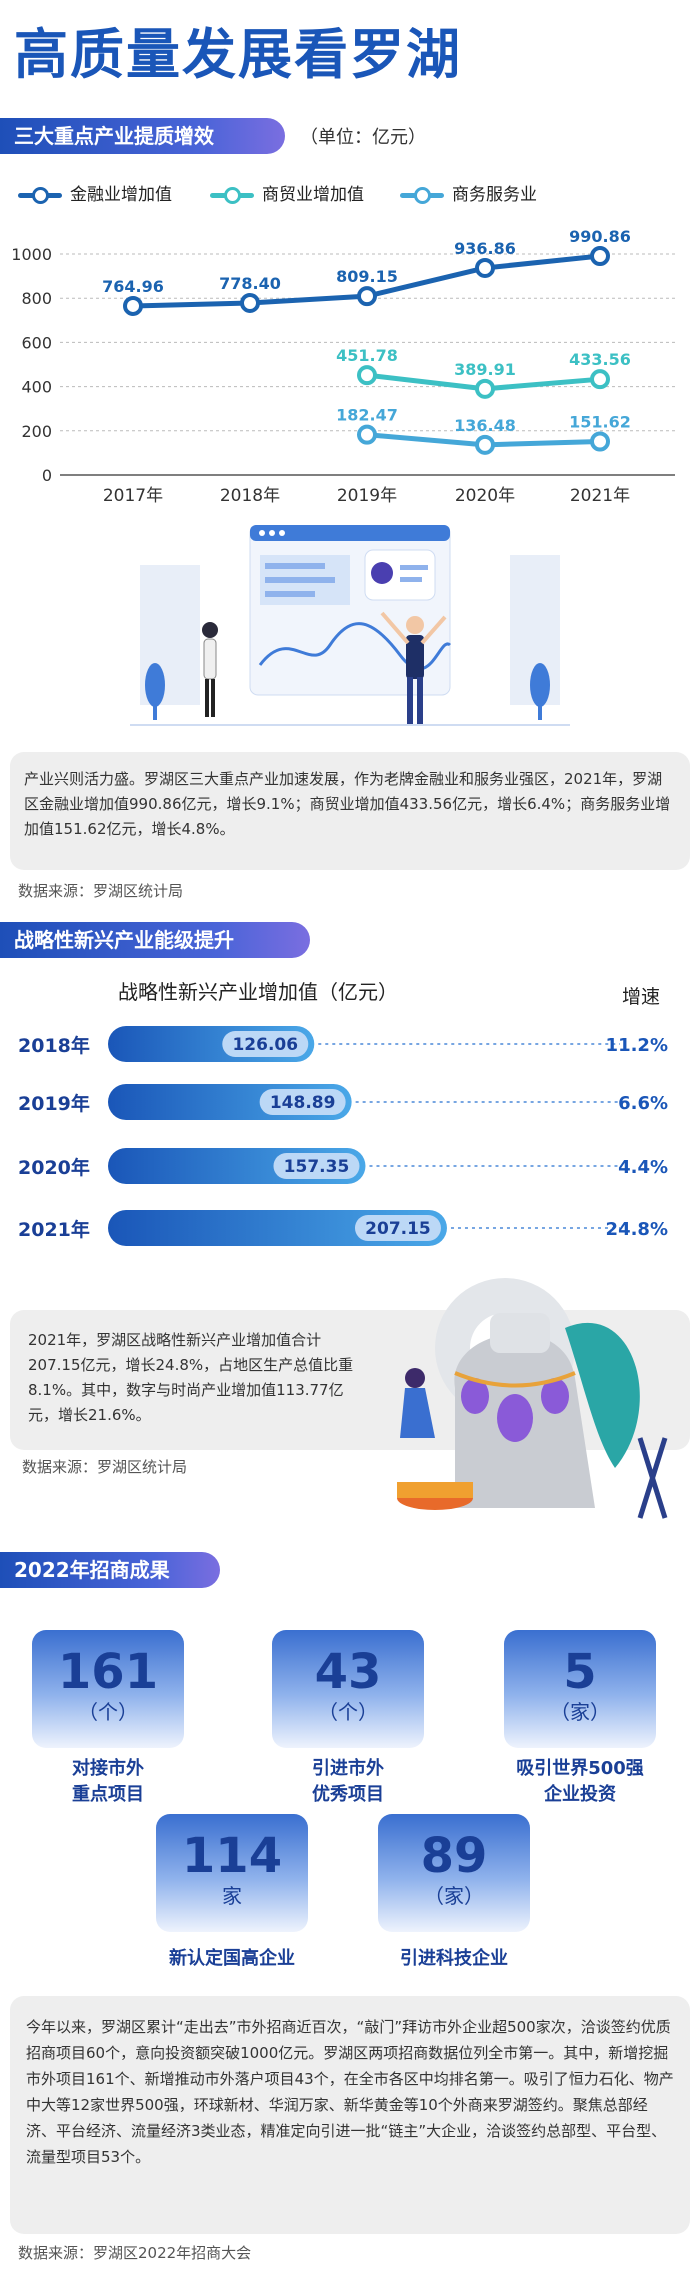 The width and height of the screenshot is (700, 2276). I want to click on data-label: 433.56, so click(600, 359).